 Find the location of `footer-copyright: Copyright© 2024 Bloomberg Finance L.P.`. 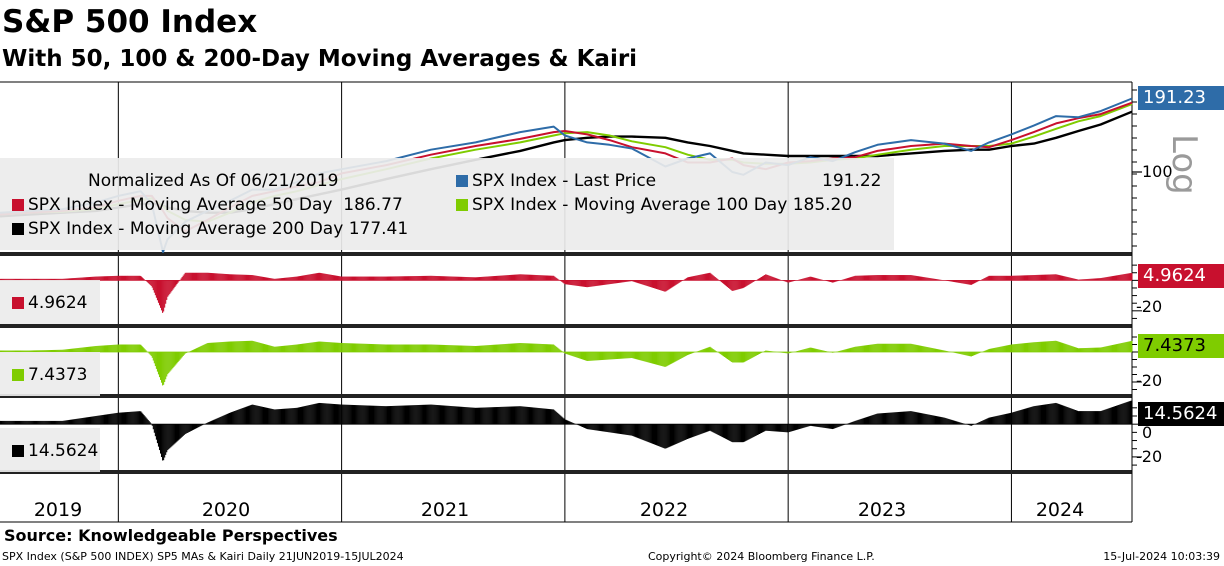

footer-copyright: Copyright© 2024 Bloomberg Finance L.P. is located at coordinates (761, 556).